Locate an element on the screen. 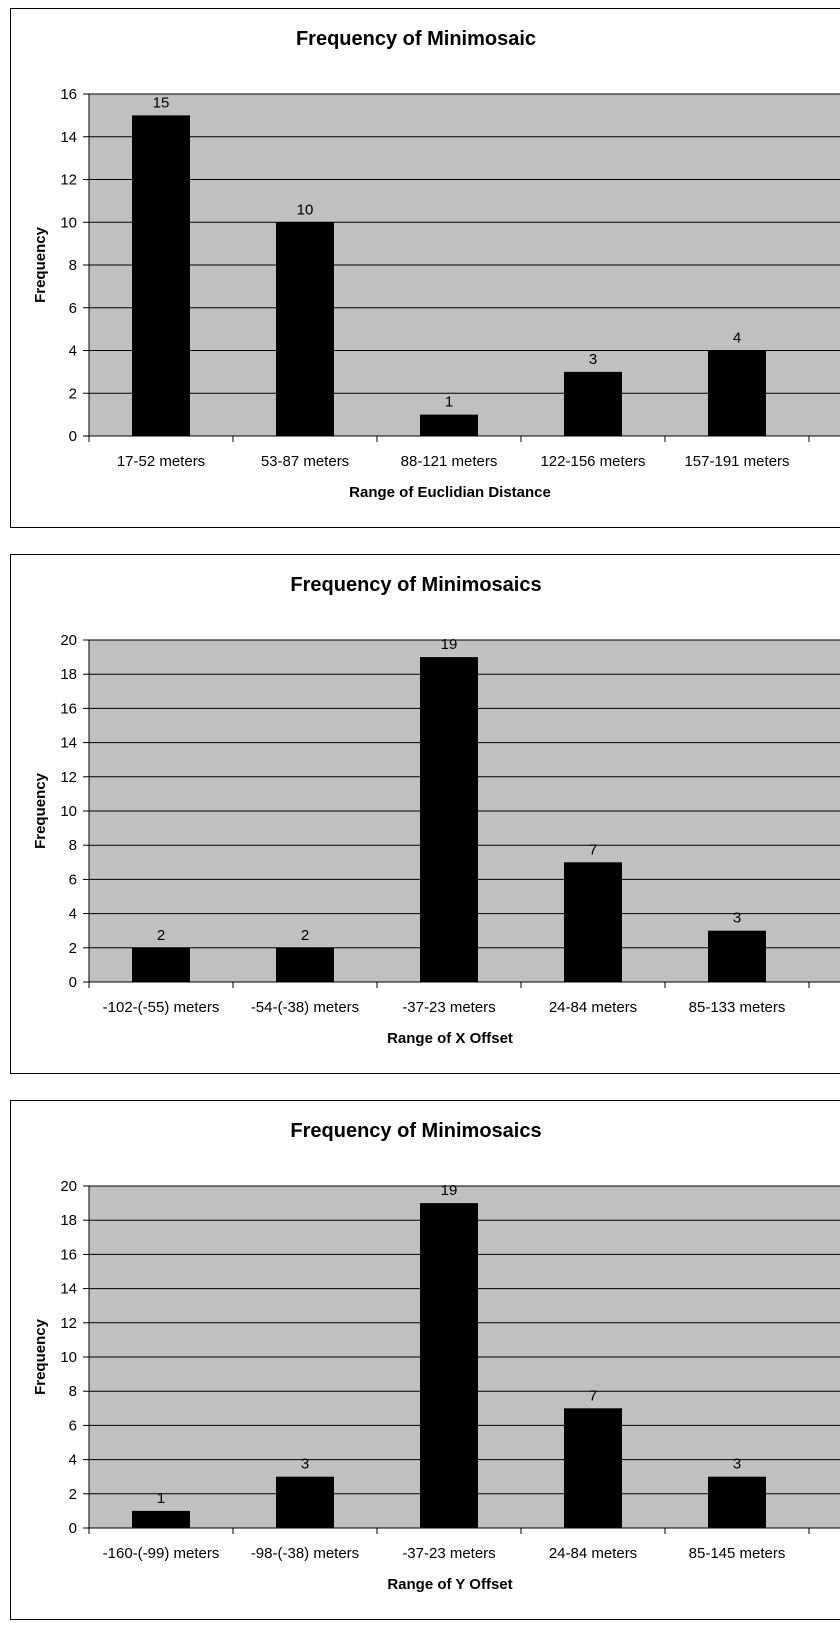 This screenshot has width=840, height=1627. data-label: 10 is located at coordinates (305, 209).